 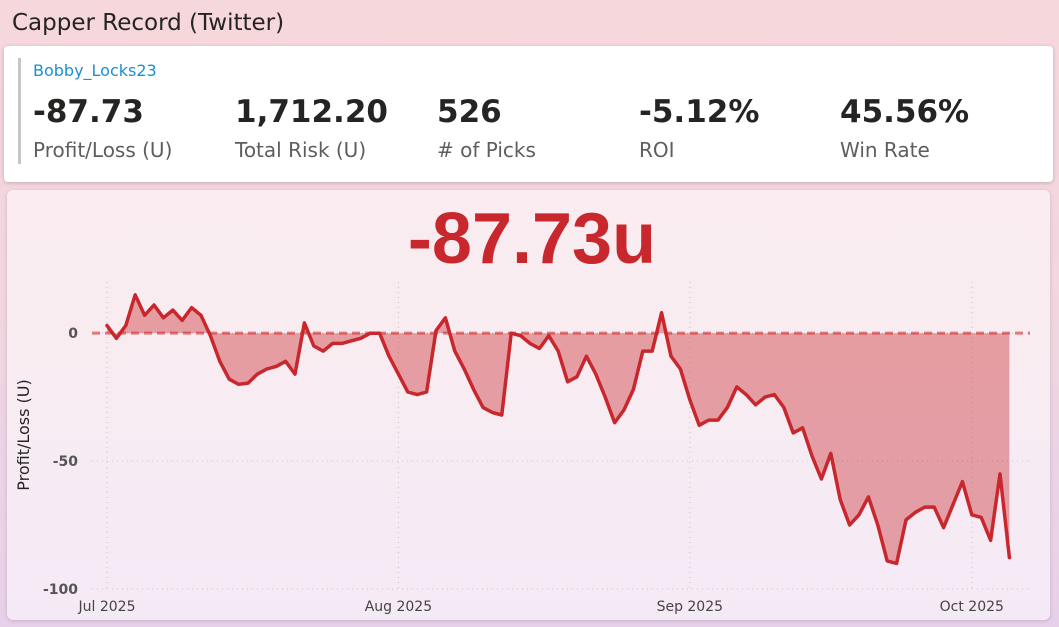 What do you see at coordinates (301, 150) in the screenshot?
I see `kpi-label: Total Risk (U)` at bounding box center [301, 150].